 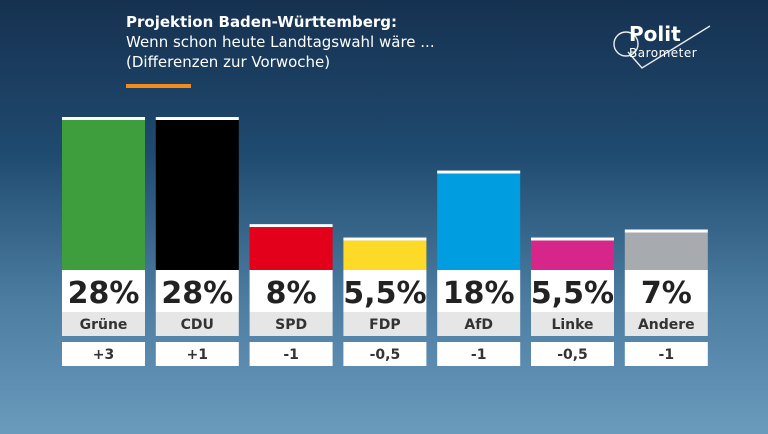 I want to click on category-label: FDP, so click(x=384, y=325).